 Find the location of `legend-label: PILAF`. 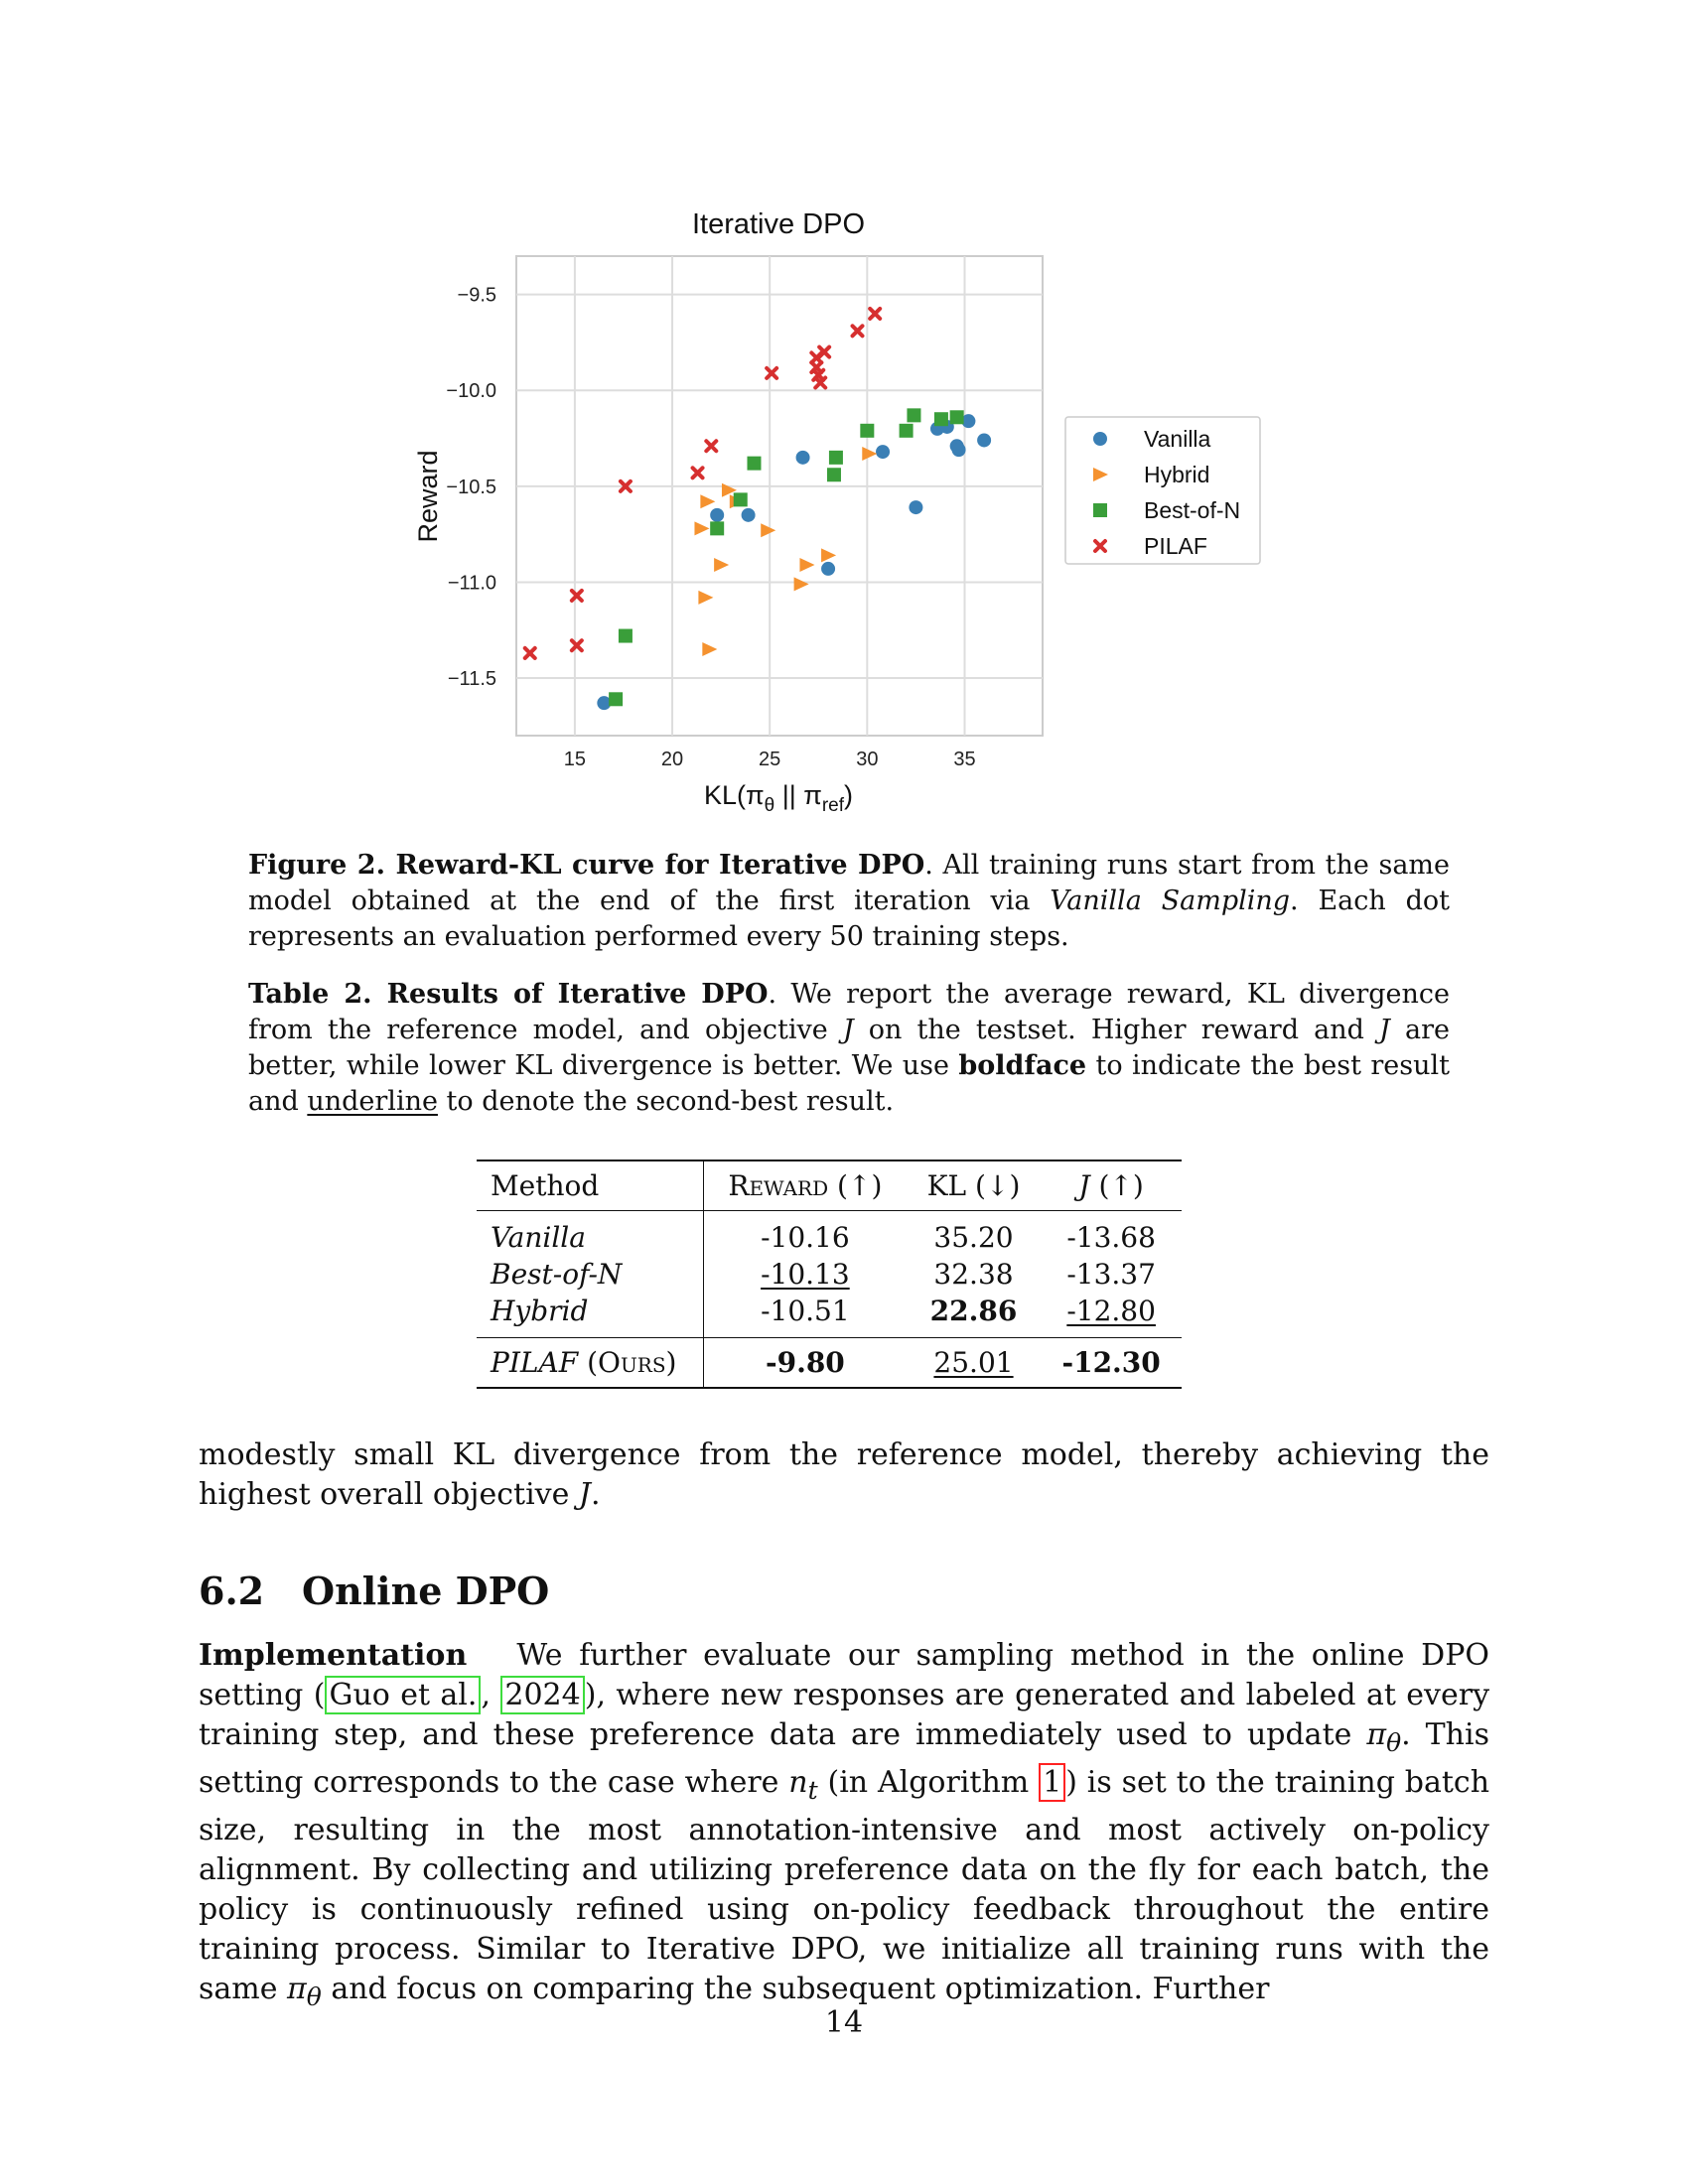

legend-label: PILAF is located at coordinates (1175, 546).